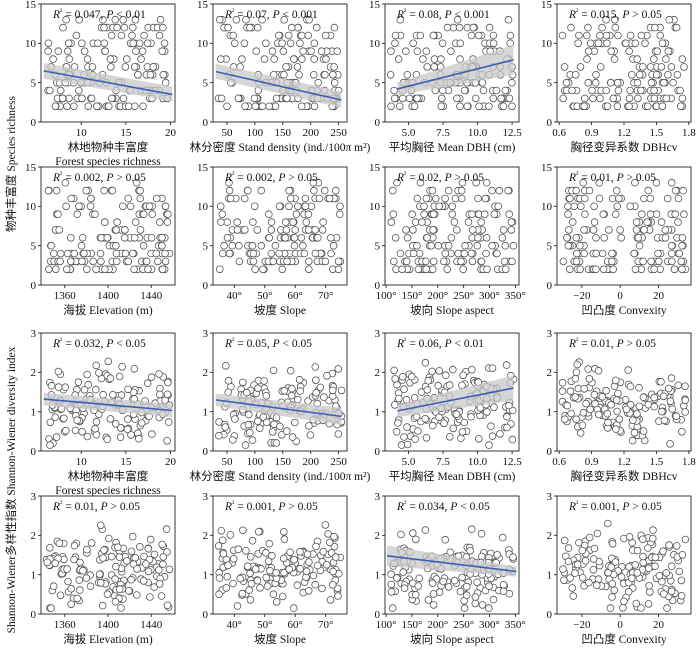  Describe the element at coordinates (34, 83) in the screenshot. I see `y-tick-label: 5` at that location.